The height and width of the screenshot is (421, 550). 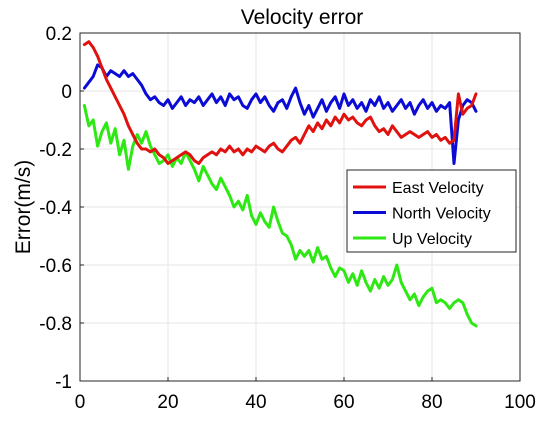 I want to click on y-tick-label: 0.2, so click(x=59, y=34).